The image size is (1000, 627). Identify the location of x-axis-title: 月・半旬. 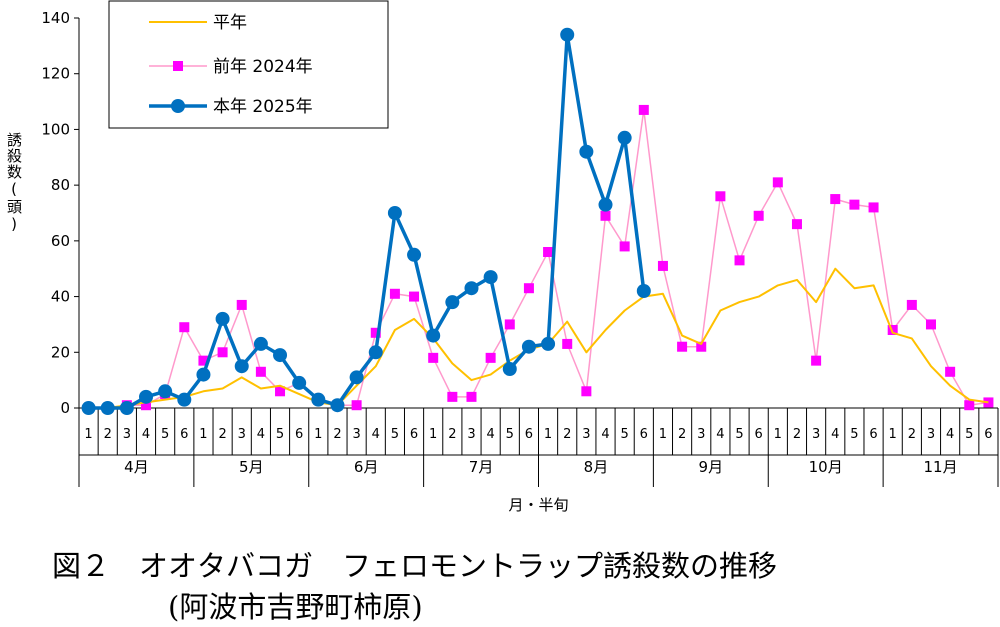
(538, 505).